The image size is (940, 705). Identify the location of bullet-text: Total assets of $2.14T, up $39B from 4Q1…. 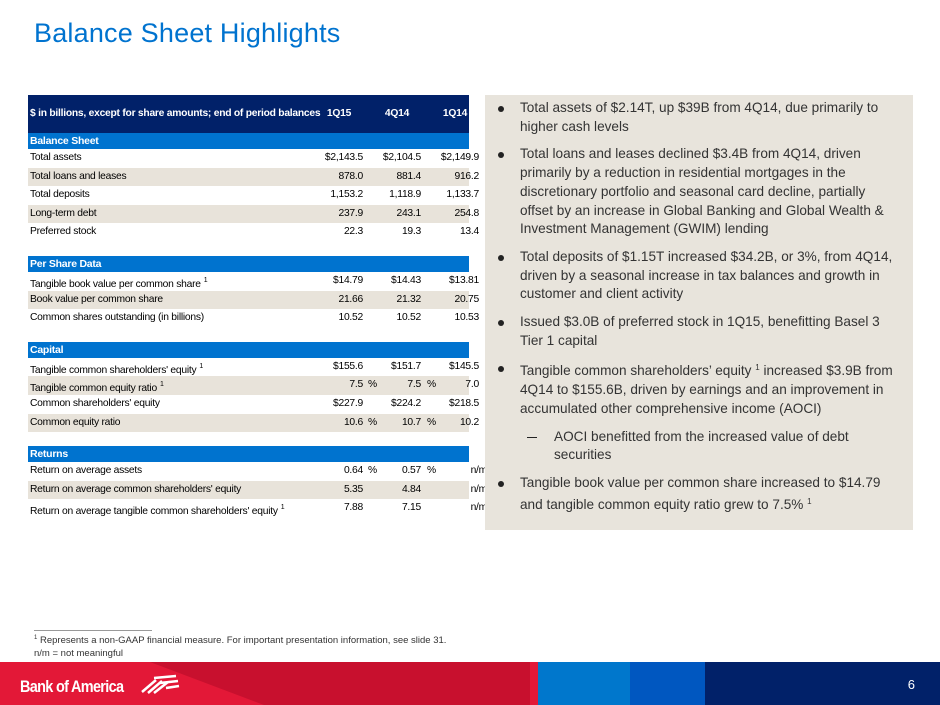
(699, 117).